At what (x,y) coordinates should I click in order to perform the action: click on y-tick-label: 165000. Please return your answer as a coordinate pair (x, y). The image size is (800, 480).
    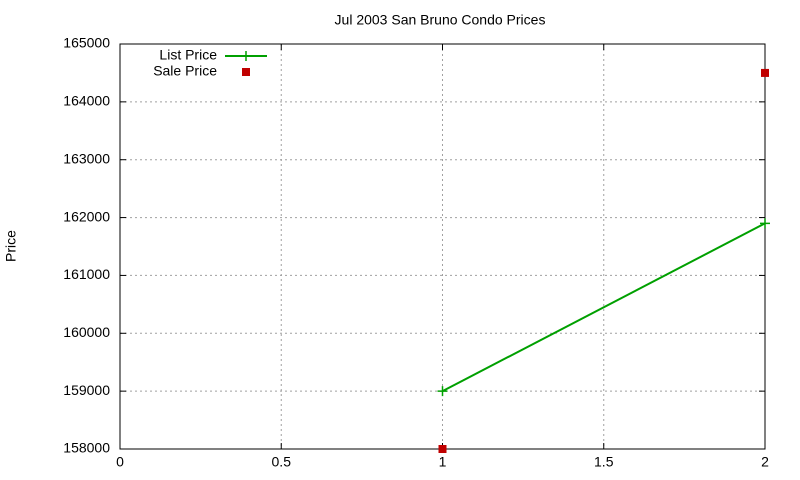
    Looking at the image, I should click on (86, 43).